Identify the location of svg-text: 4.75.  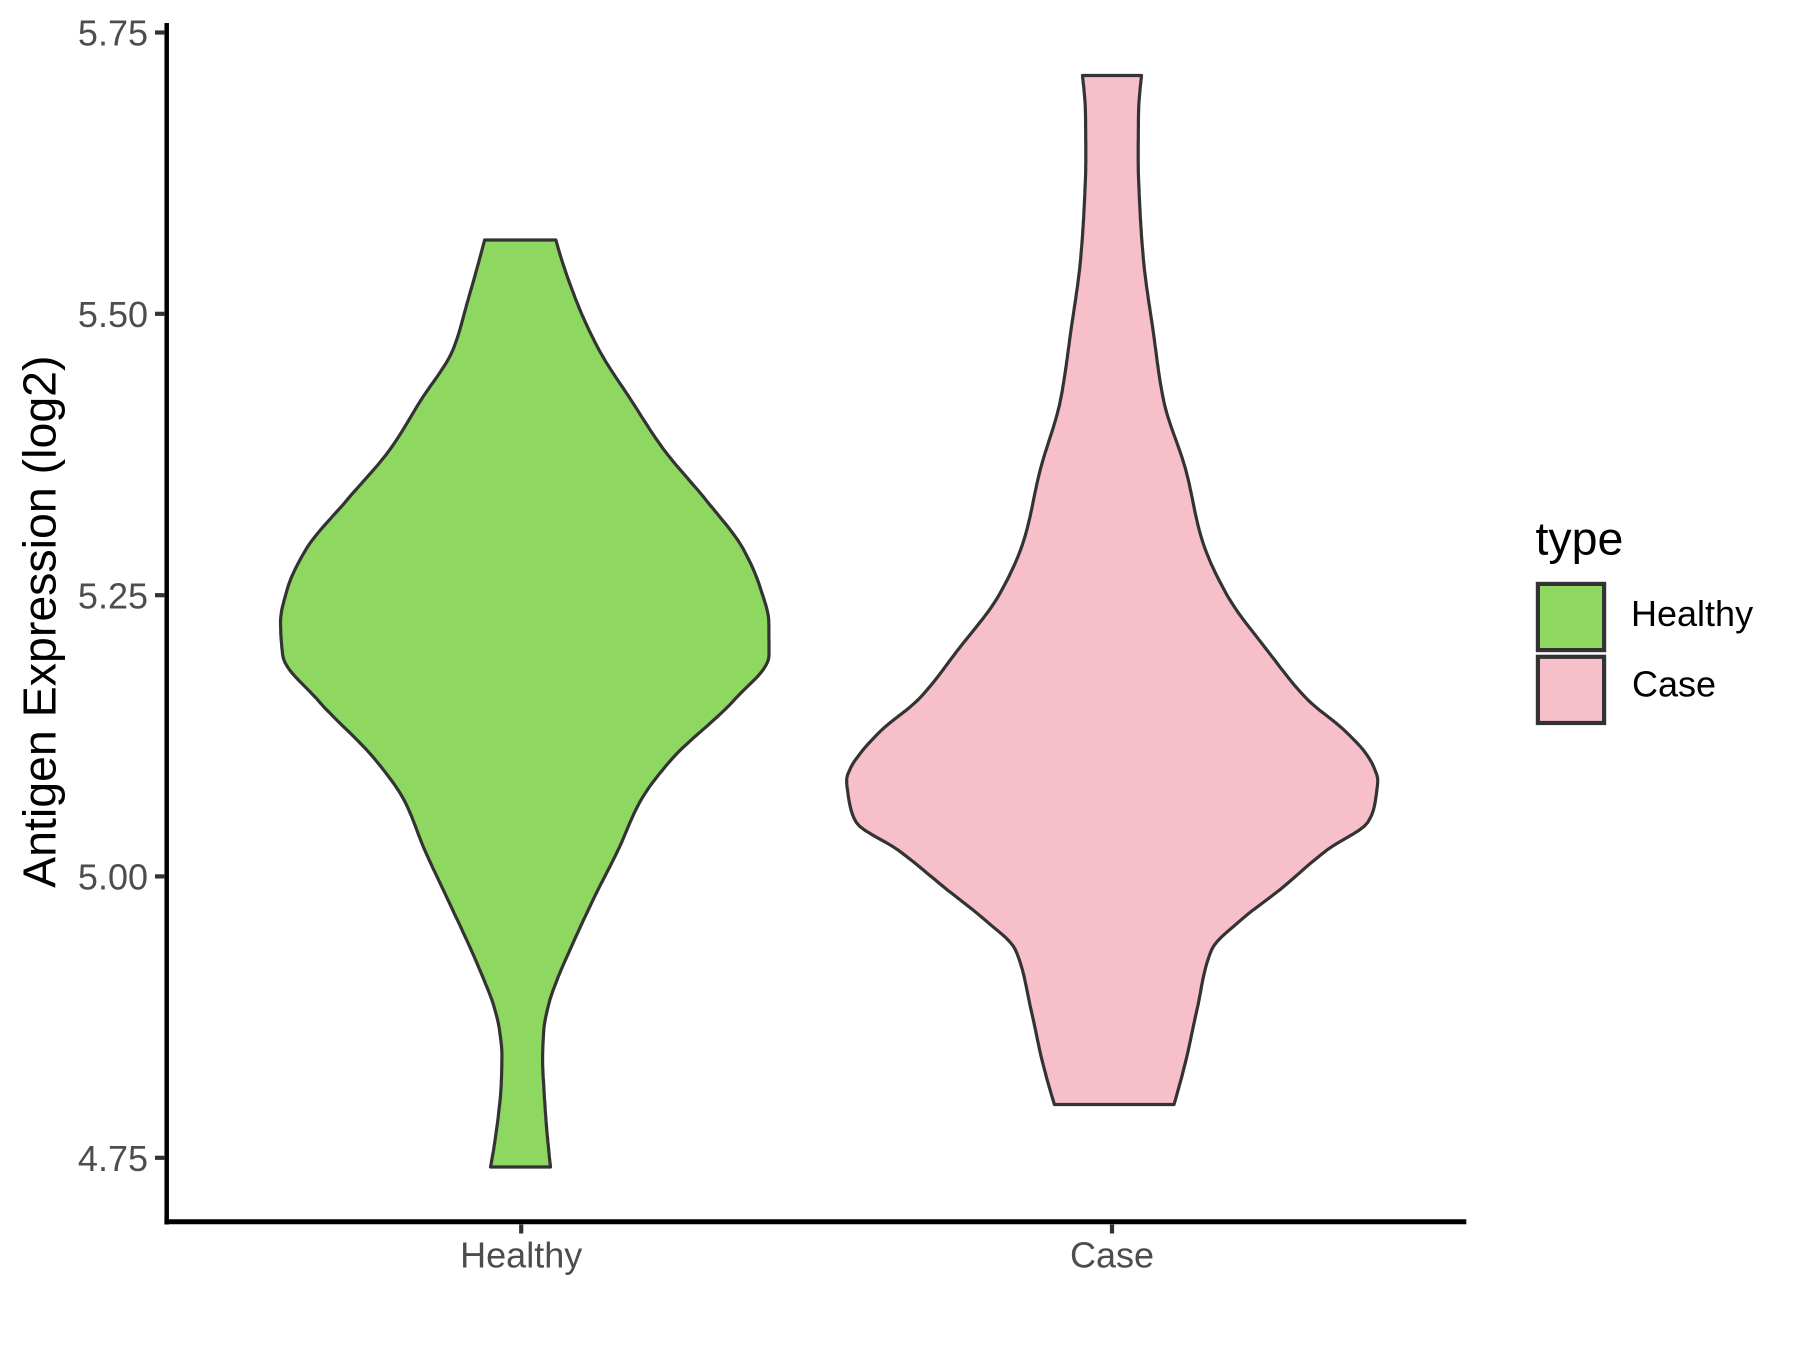
(113, 1158).